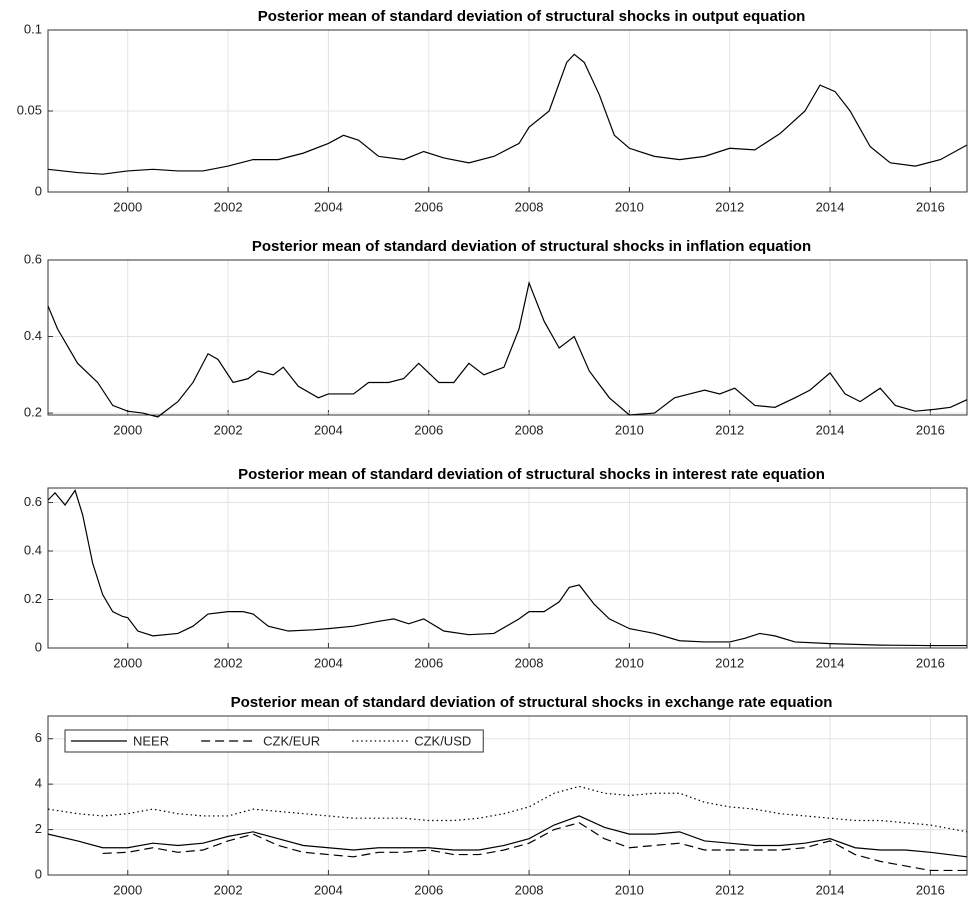  Describe the element at coordinates (38, 783) in the screenshot. I see `y-tick-label: 4` at that location.